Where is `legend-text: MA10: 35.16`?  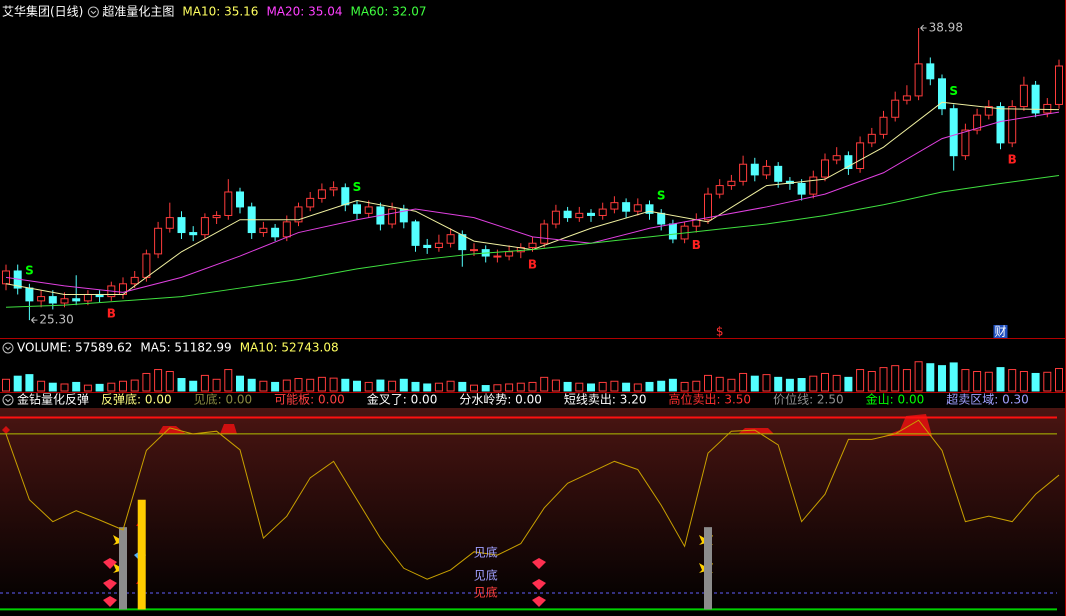 legend-text: MA10: 35.16 is located at coordinates (220, 12).